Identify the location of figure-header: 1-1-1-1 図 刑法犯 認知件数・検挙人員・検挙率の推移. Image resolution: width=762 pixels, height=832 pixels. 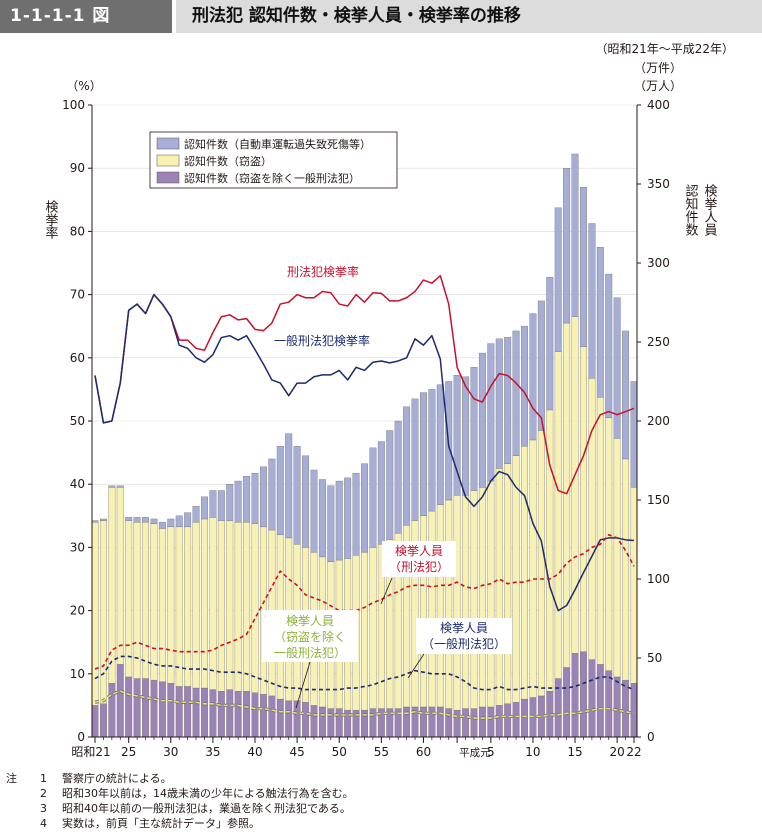
(381, 16).